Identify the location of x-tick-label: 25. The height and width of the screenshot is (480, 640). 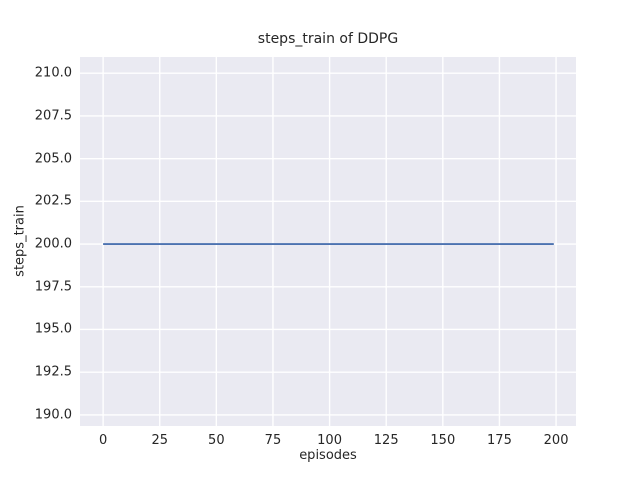
(159, 440).